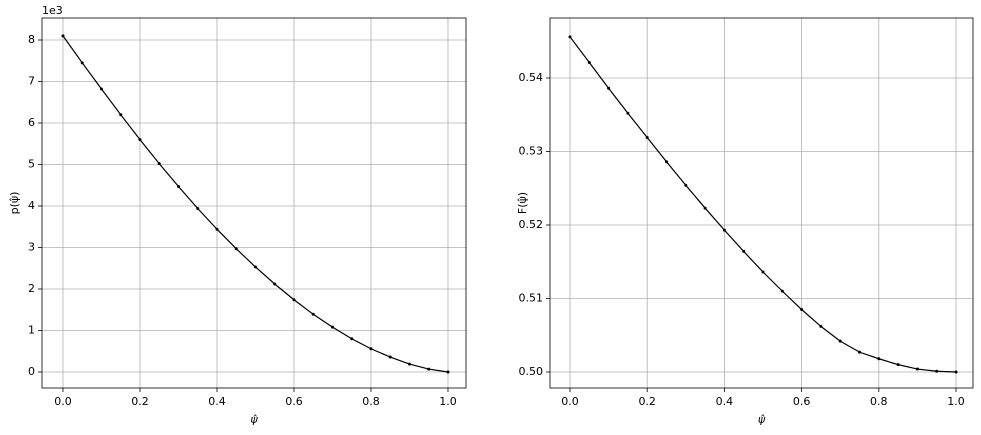 This screenshot has height=435, width=981. Describe the element at coordinates (31, 371) in the screenshot. I see `y-tick-label: 0` at that location.